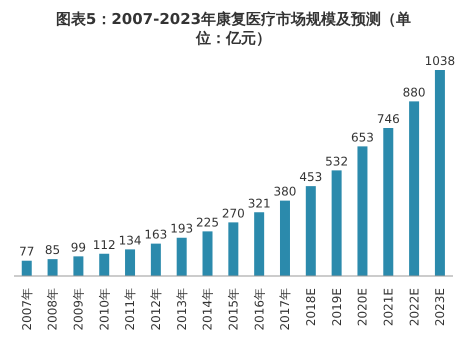 This screenshot has width=467, height=358. Describe the element at coordinates (156, 235) in the screenshot. I see `data-label: 163` at that location.